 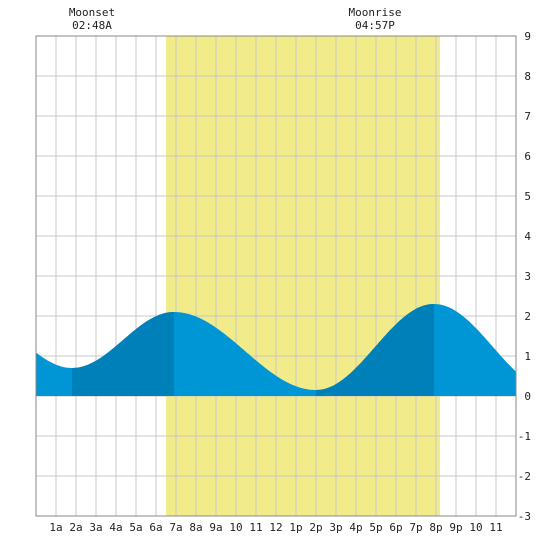 I want to click on y-tick-label: 5, so click(x=527, y=196).